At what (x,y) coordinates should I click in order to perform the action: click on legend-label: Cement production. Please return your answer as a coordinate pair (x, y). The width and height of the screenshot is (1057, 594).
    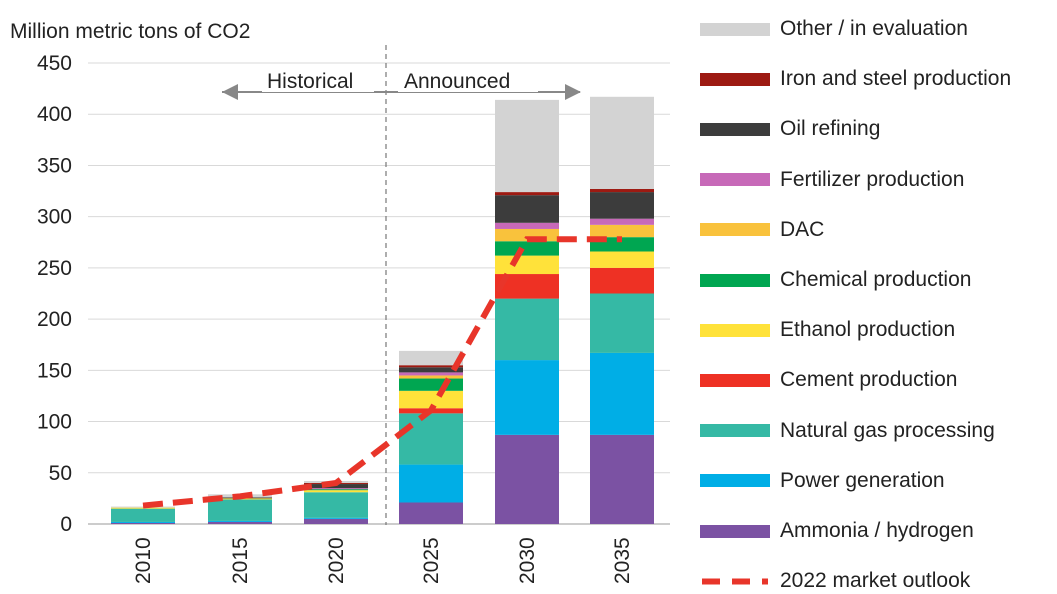
    Looking at the image, I should click on (869, 380).